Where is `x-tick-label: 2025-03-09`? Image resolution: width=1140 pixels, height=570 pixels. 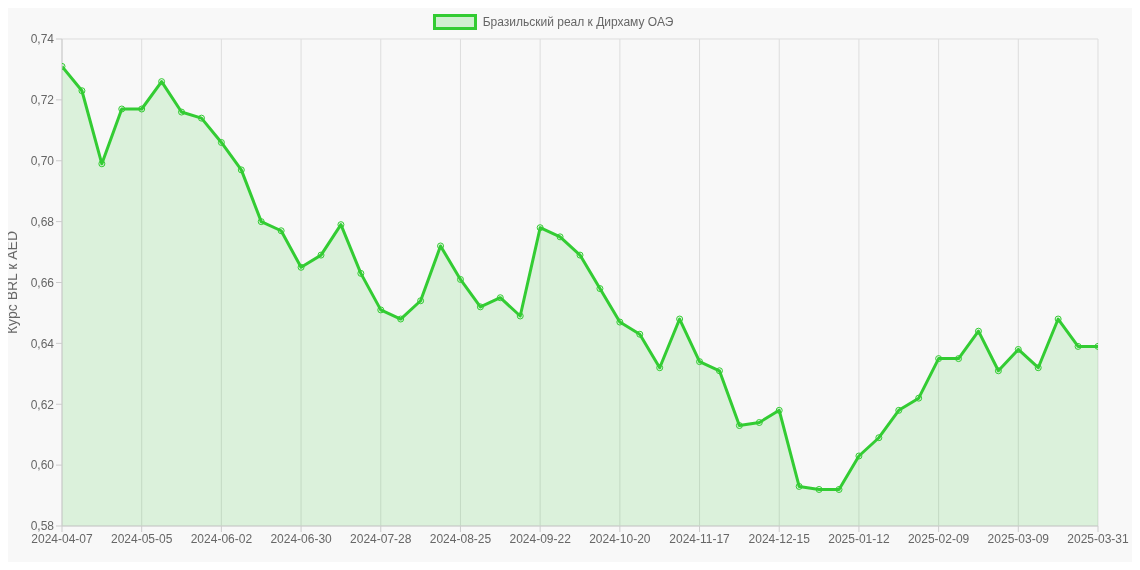 x-tick-label: 2025-03-09 is located at coordinates (1018, 538).